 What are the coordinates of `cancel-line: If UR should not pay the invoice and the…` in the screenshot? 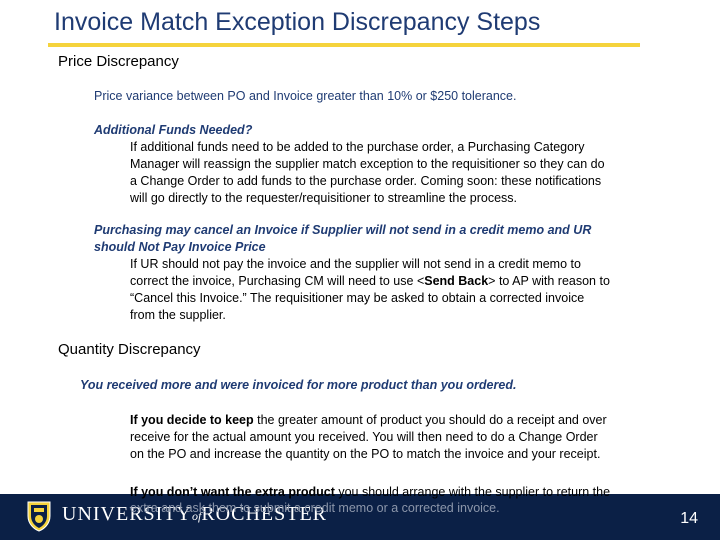 It's located at (355, 264).